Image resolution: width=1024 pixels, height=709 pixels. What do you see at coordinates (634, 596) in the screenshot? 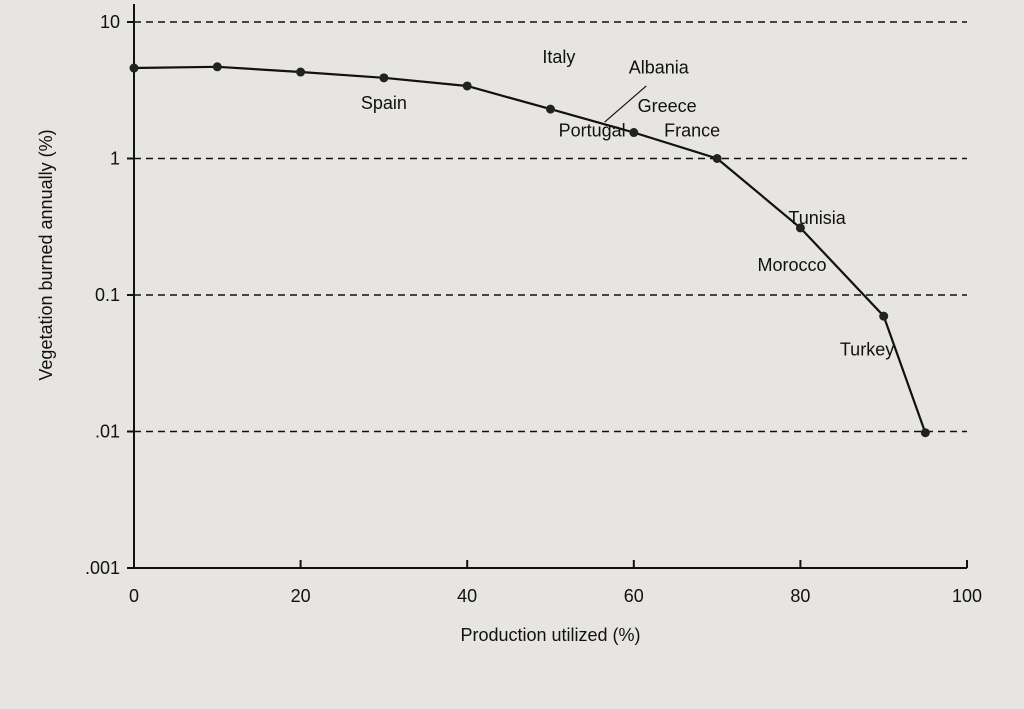
I see `x-tick-label: 60` at bounding box center [634, 596].